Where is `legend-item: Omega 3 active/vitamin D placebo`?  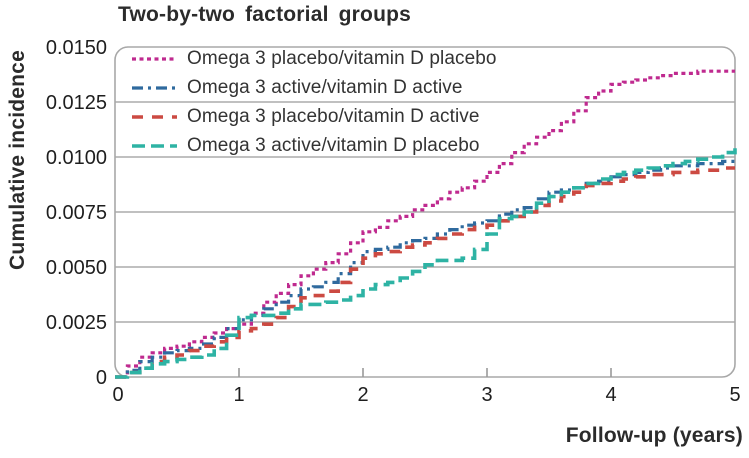 legend-item: Omega 3 active/vitamin D placebo is located at coordinates (314, 145).